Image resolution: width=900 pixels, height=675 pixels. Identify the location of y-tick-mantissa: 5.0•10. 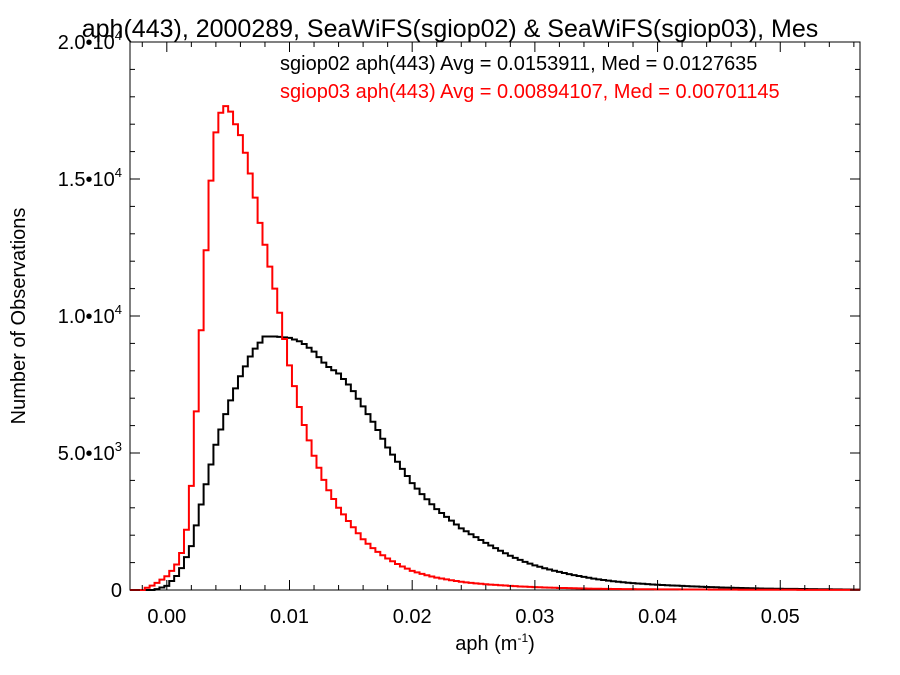
(86, 454).